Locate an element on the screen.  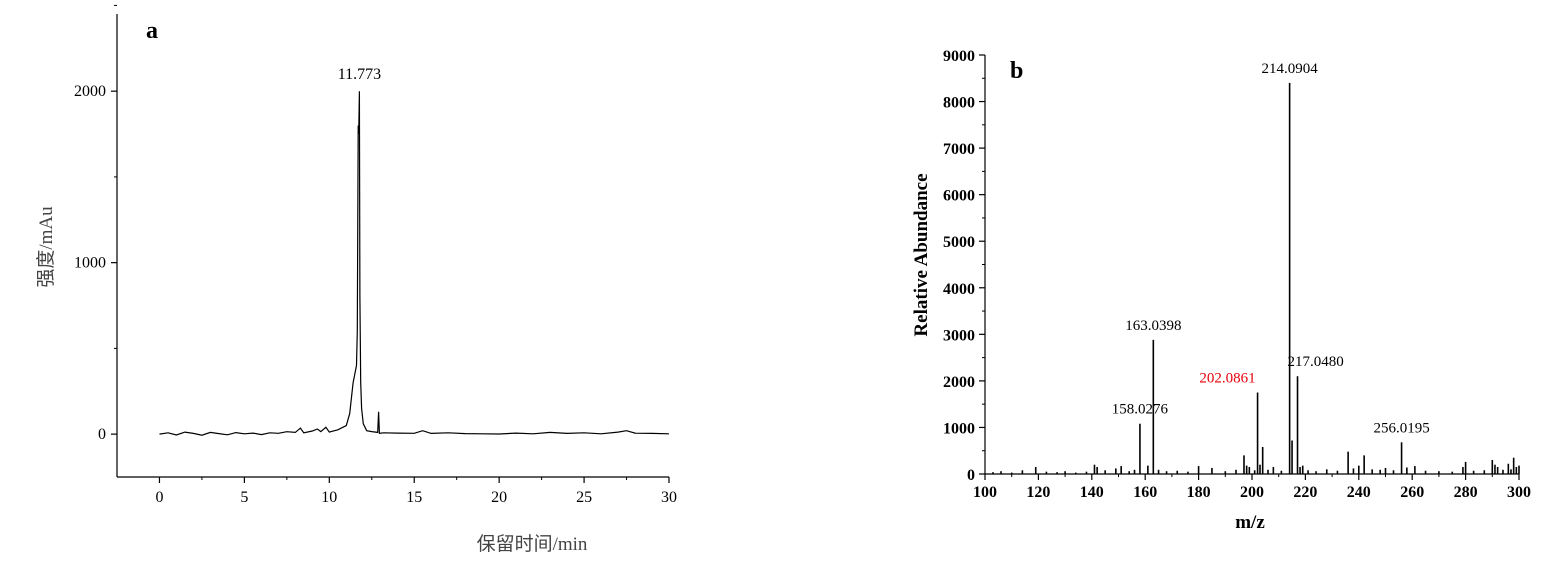
panel-a-y-tick-labels: 0 1000 2000 is located at coordinates (90, 263).